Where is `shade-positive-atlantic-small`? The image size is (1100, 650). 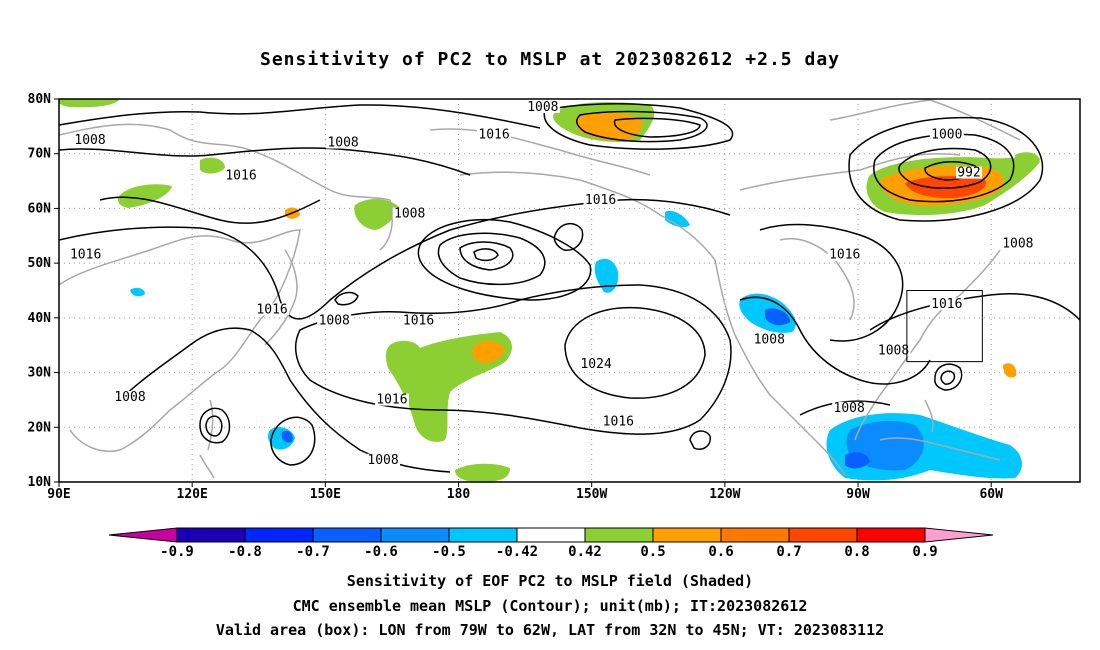
shade-positive-atlantic-small is located at coordinates (1010, 370).